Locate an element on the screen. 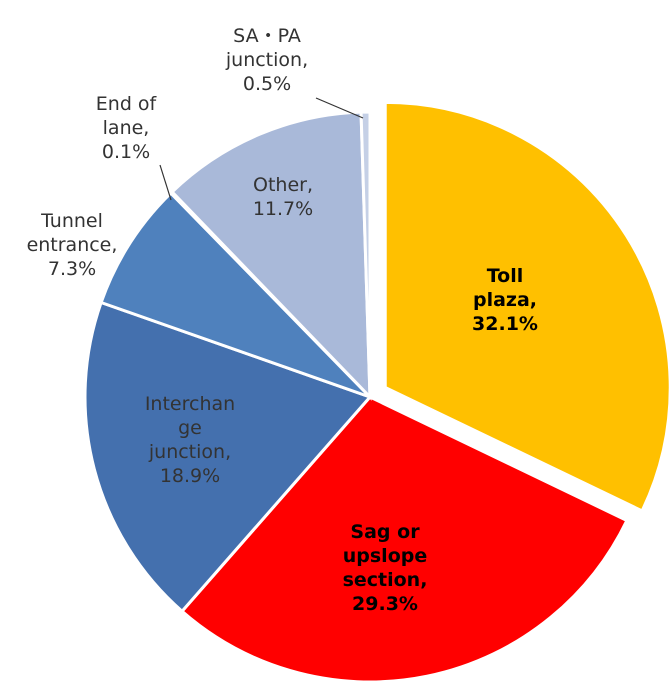 Image resolution: width=670 pixels, height=687 pixels. label-line: SA・PA is located at coordinates (267, 36).